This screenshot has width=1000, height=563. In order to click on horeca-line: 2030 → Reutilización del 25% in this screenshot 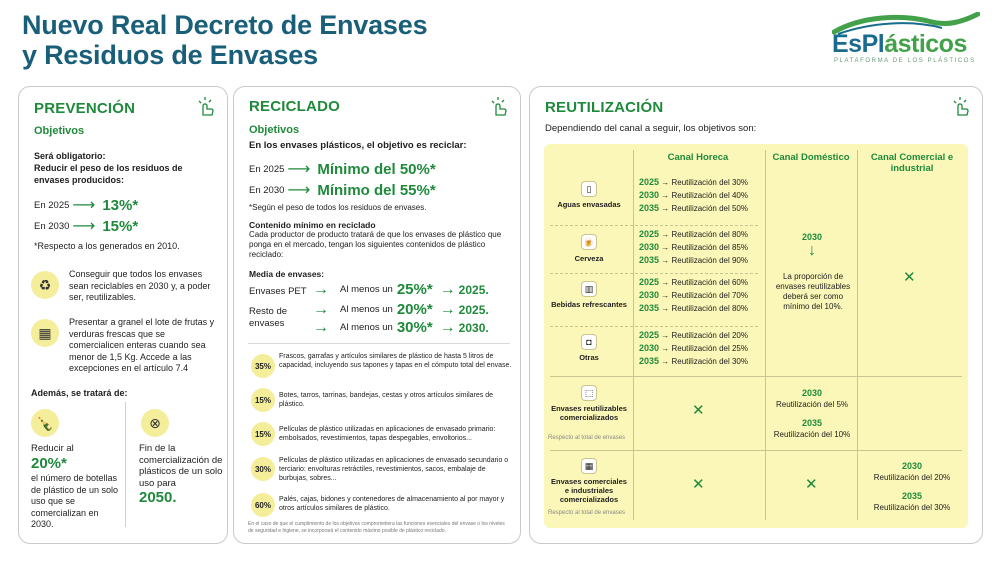, I will do `click(693, 348)`.